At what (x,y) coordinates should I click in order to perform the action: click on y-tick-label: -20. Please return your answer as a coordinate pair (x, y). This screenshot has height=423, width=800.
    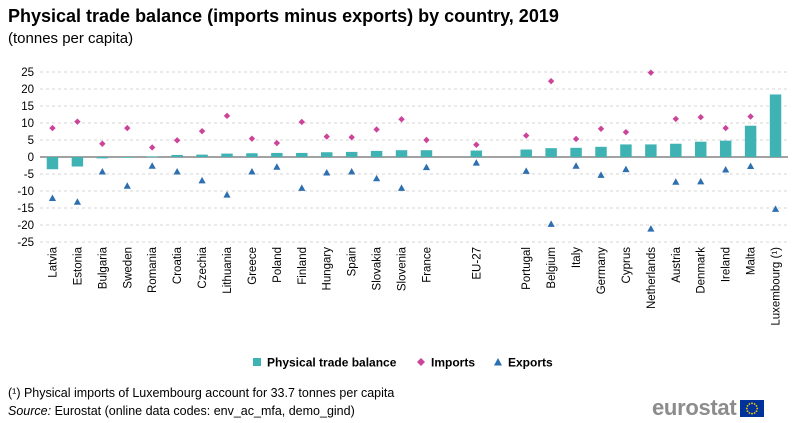
    Looking at the image, I should click on (25, 226).